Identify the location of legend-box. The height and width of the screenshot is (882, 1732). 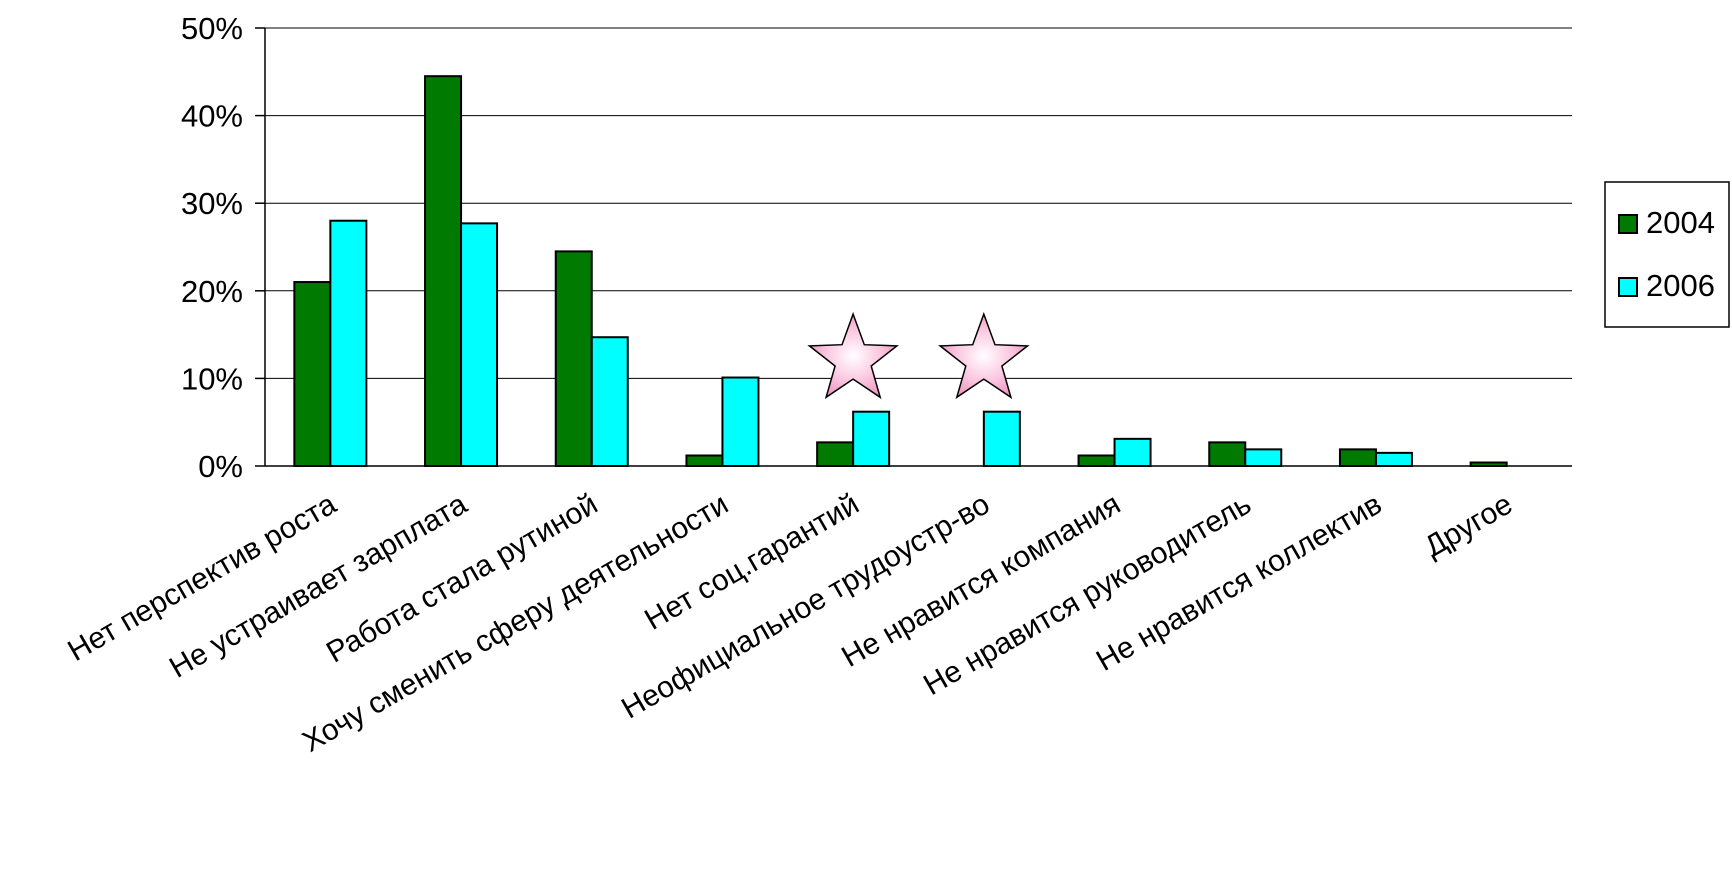
(1667, 254).